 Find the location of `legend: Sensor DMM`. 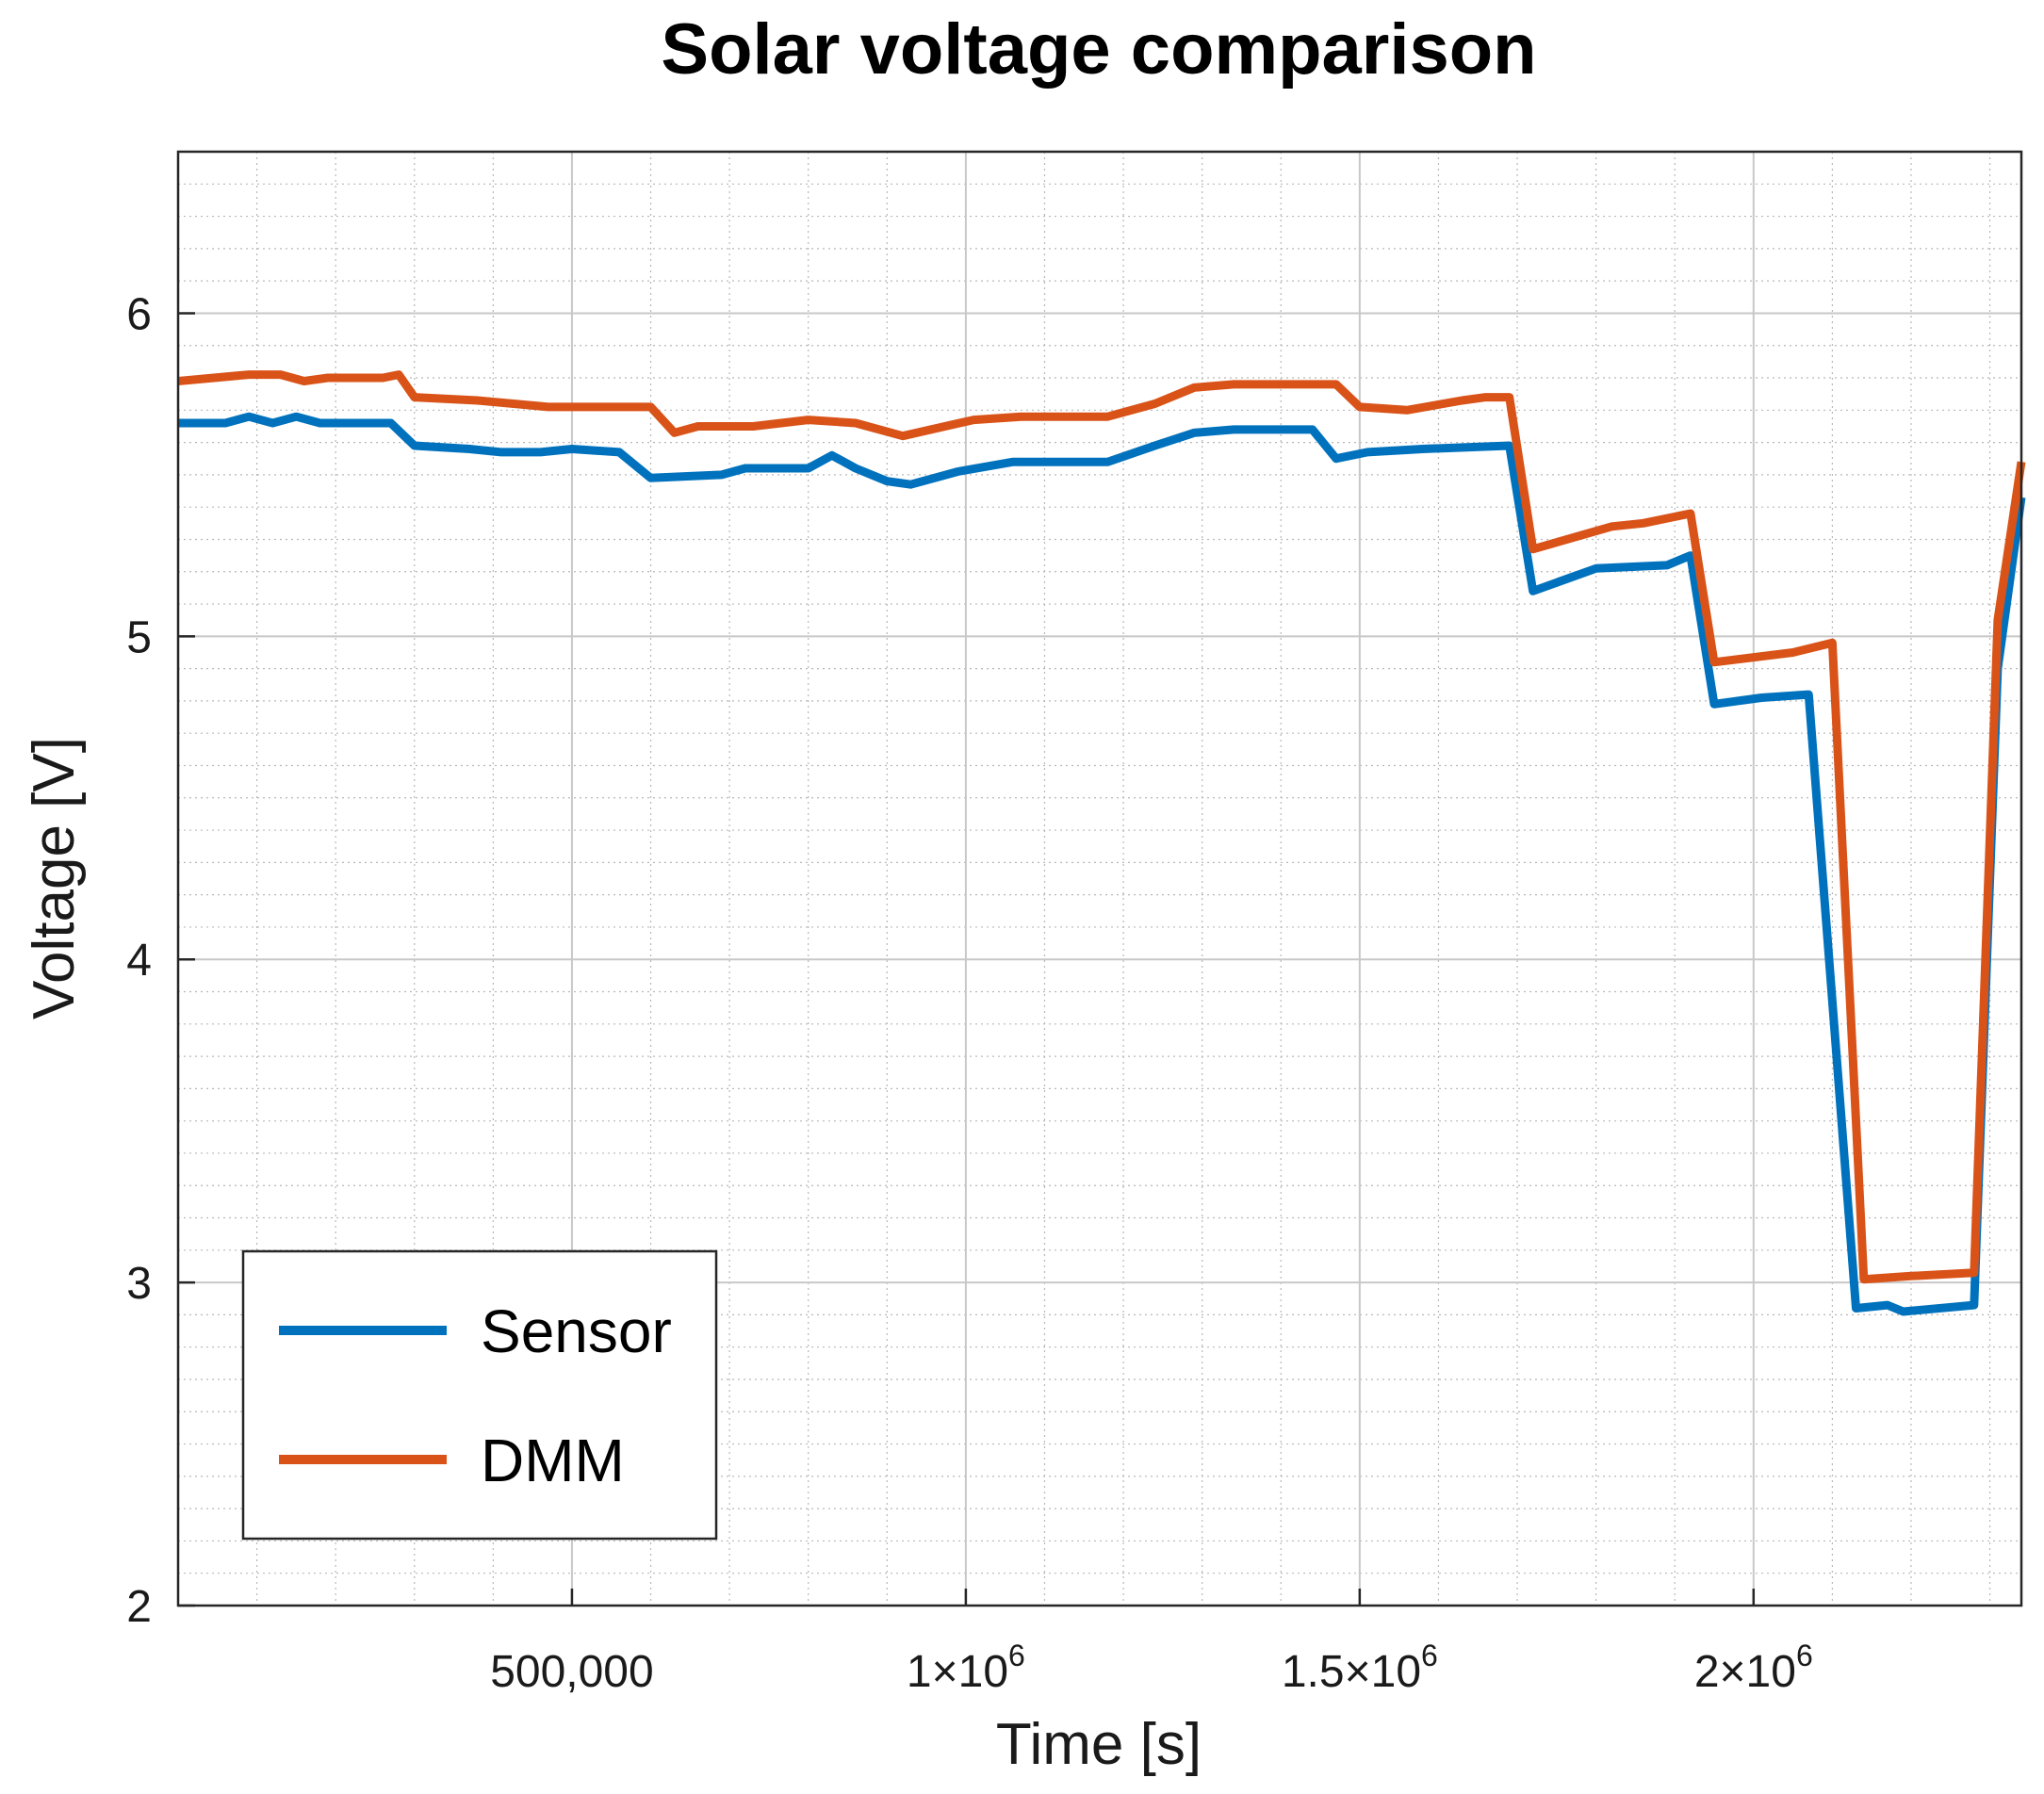

legend: Sensor DMM is located at coordinates (479, 1395).